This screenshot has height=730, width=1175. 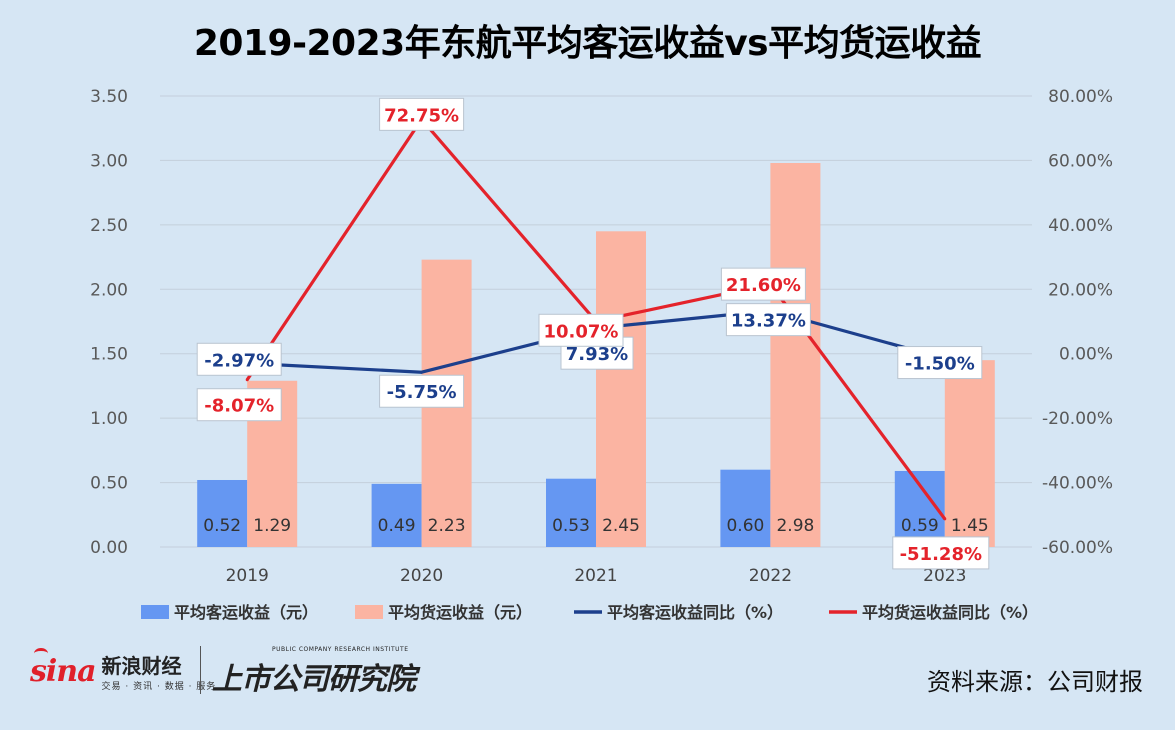 What do you see at coordinates (109, 290) in the screenshot?
I see `left-tick-label: 2.00` at bounding box center [109, 290].